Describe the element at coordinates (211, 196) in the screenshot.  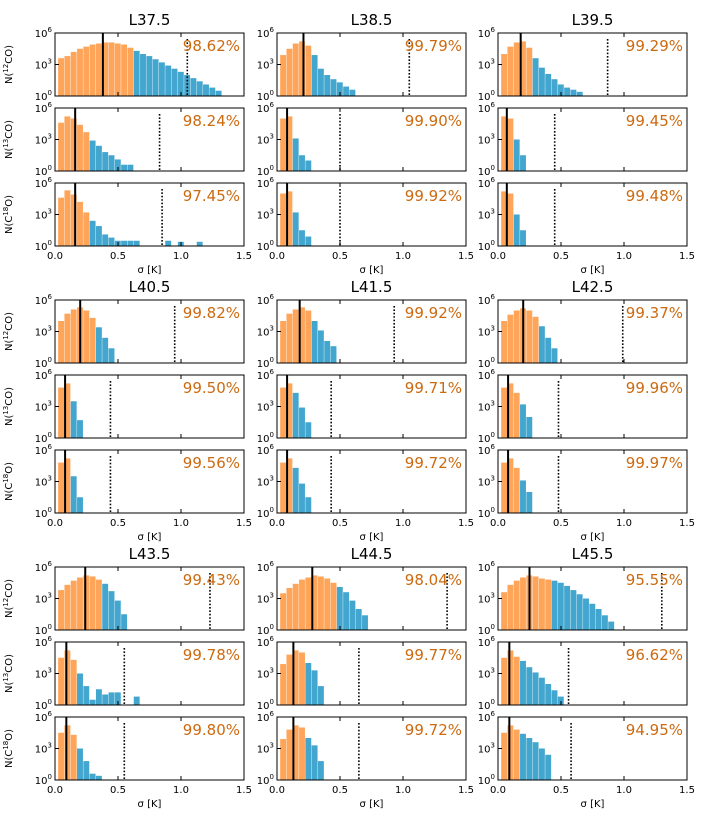
I see `percent-label: 97.45%` at that location.